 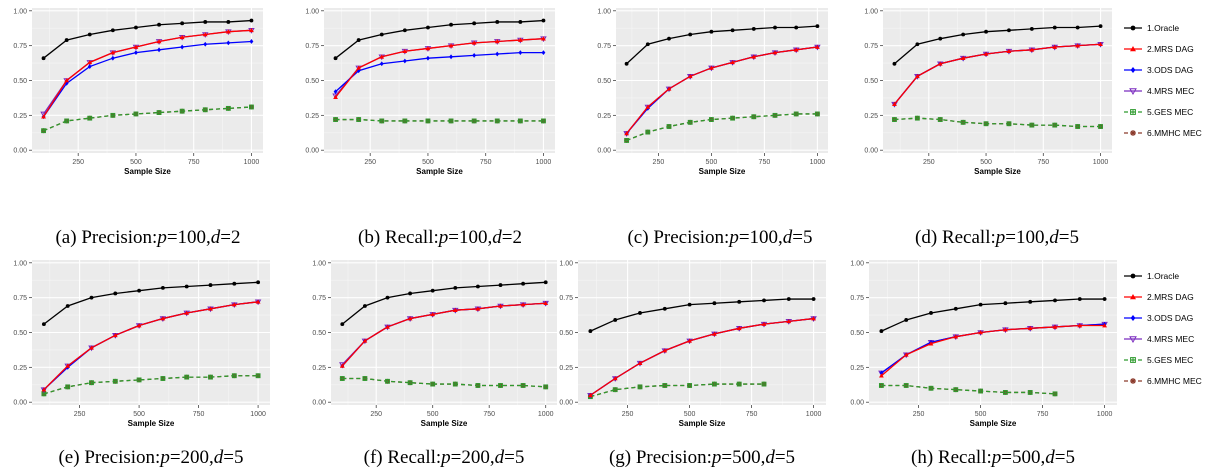 I want to click on y-tick-label: 0.75, so click(x=857, y=298).